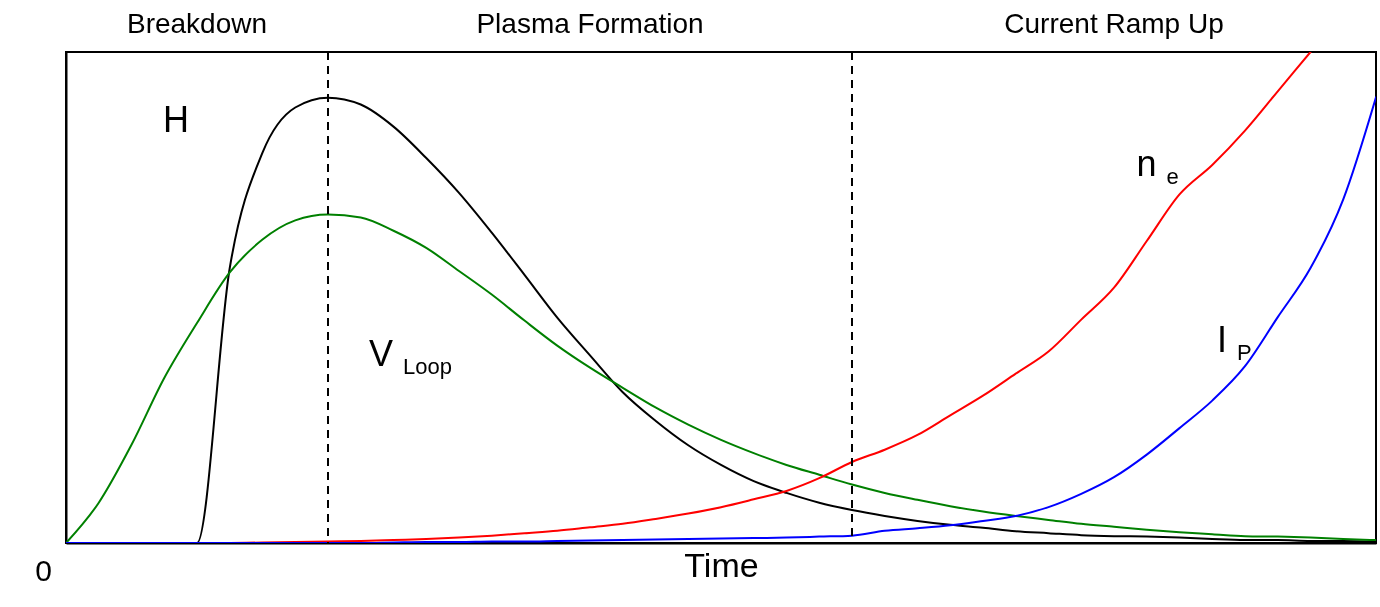  What do you see at coordinates (43, 570) in the screenshot?
I see `text: 0` at bounding box center [43, 570].